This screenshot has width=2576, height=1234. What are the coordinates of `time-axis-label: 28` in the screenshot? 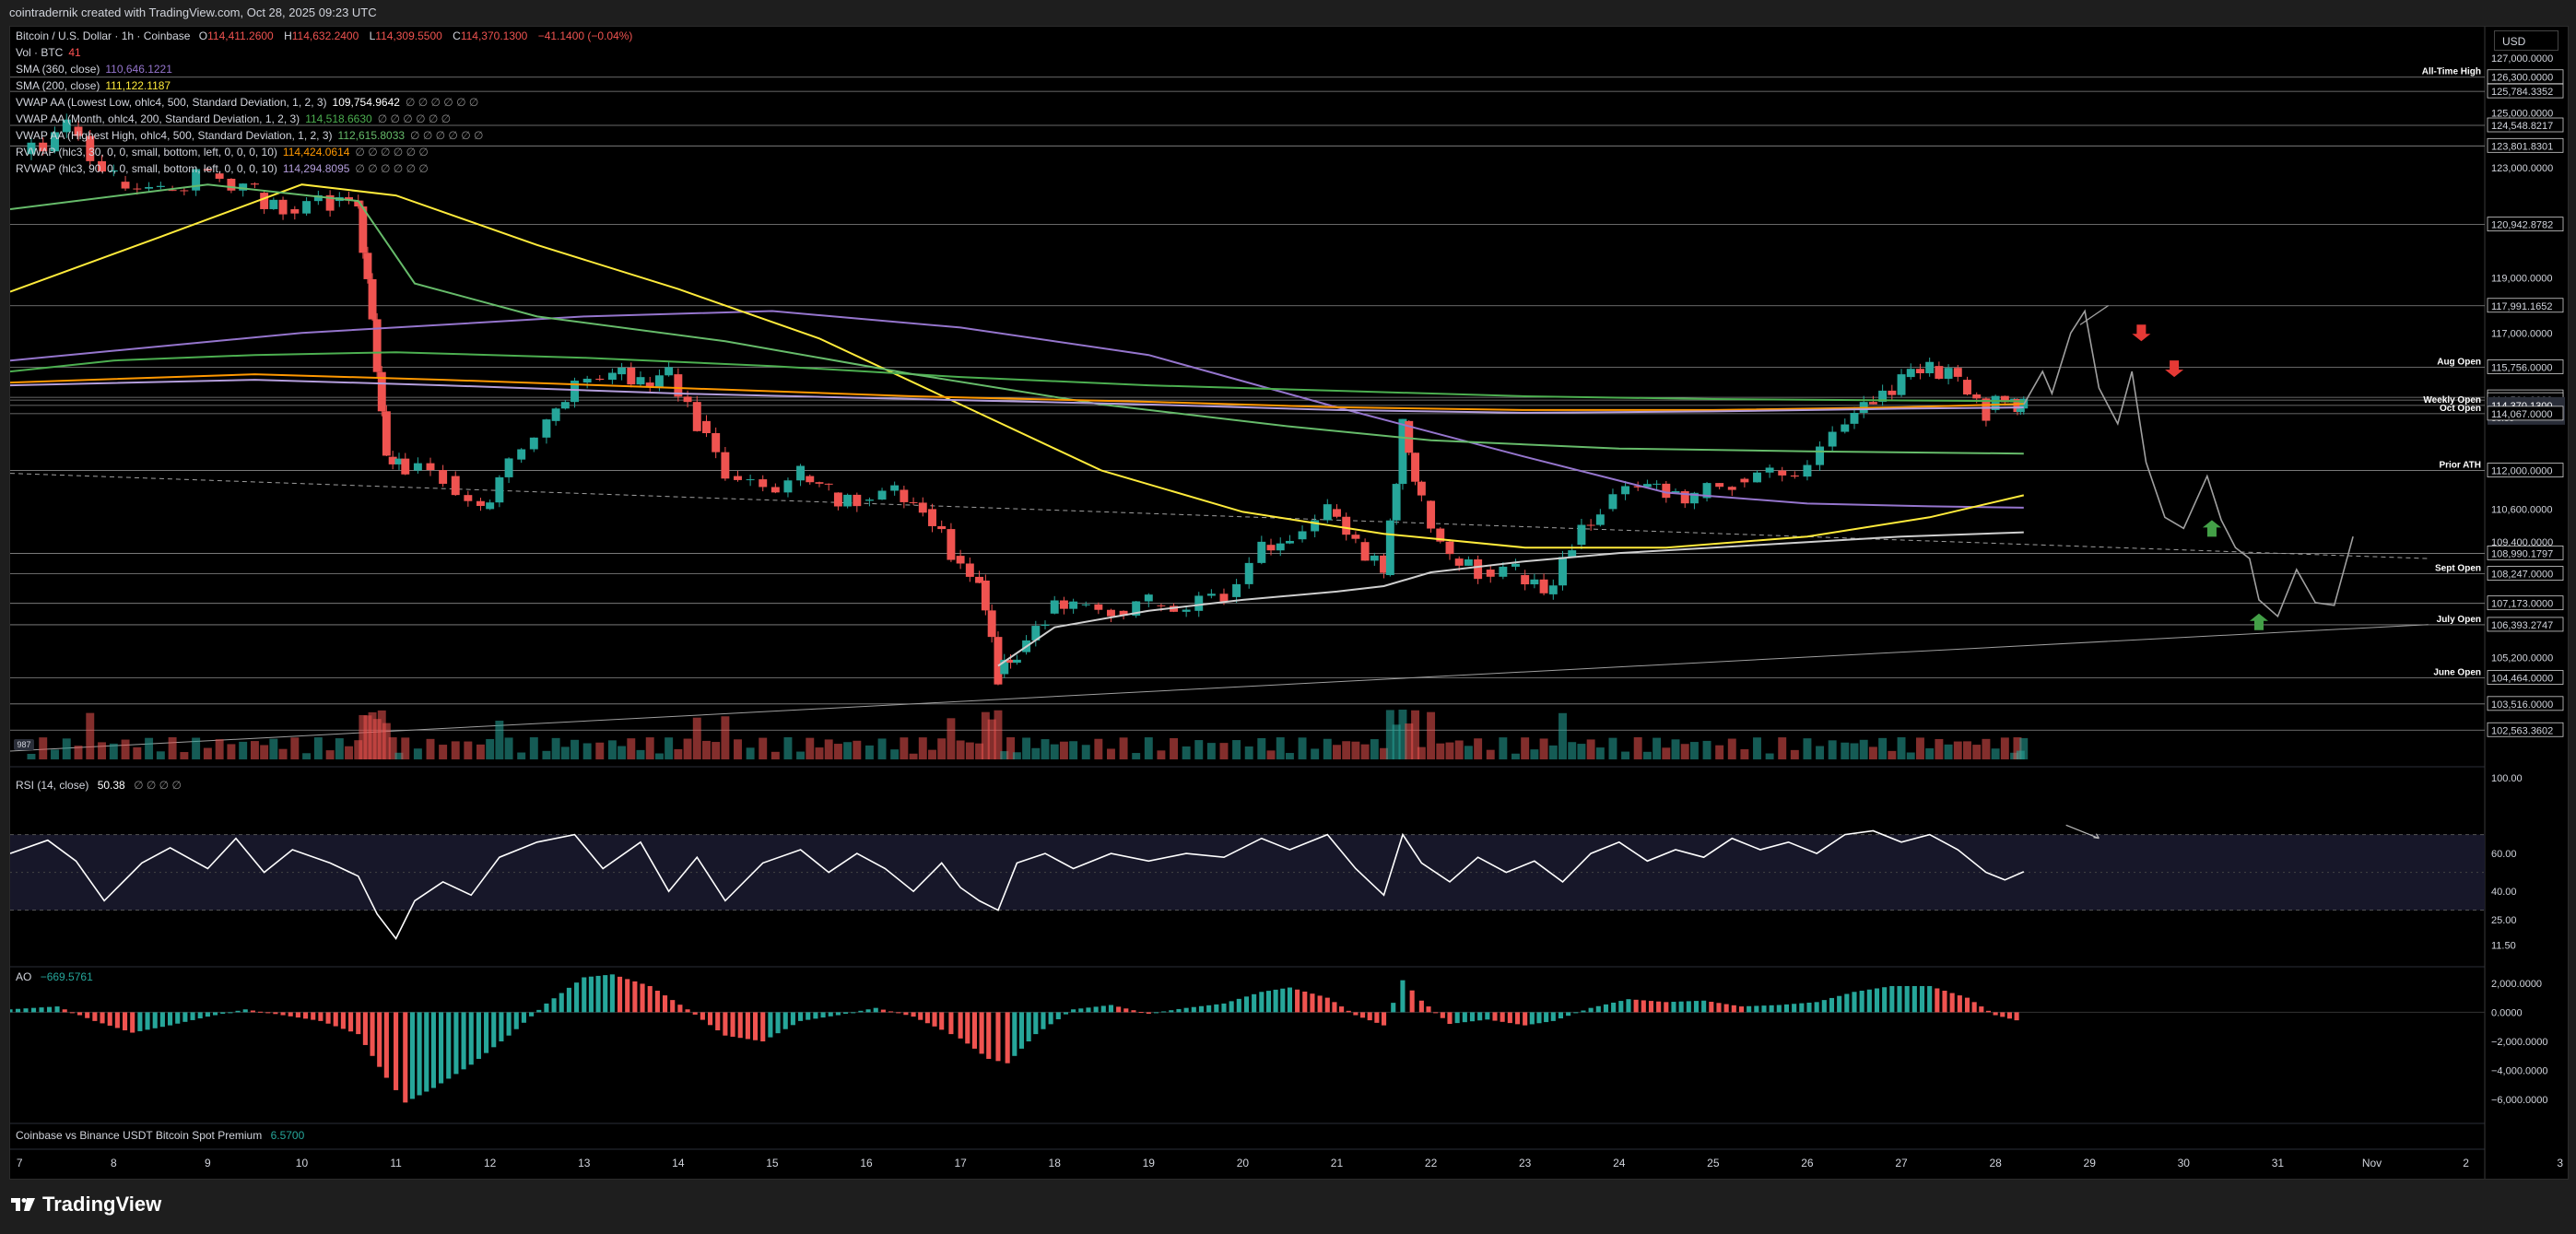 It's located at (1995, 1163).